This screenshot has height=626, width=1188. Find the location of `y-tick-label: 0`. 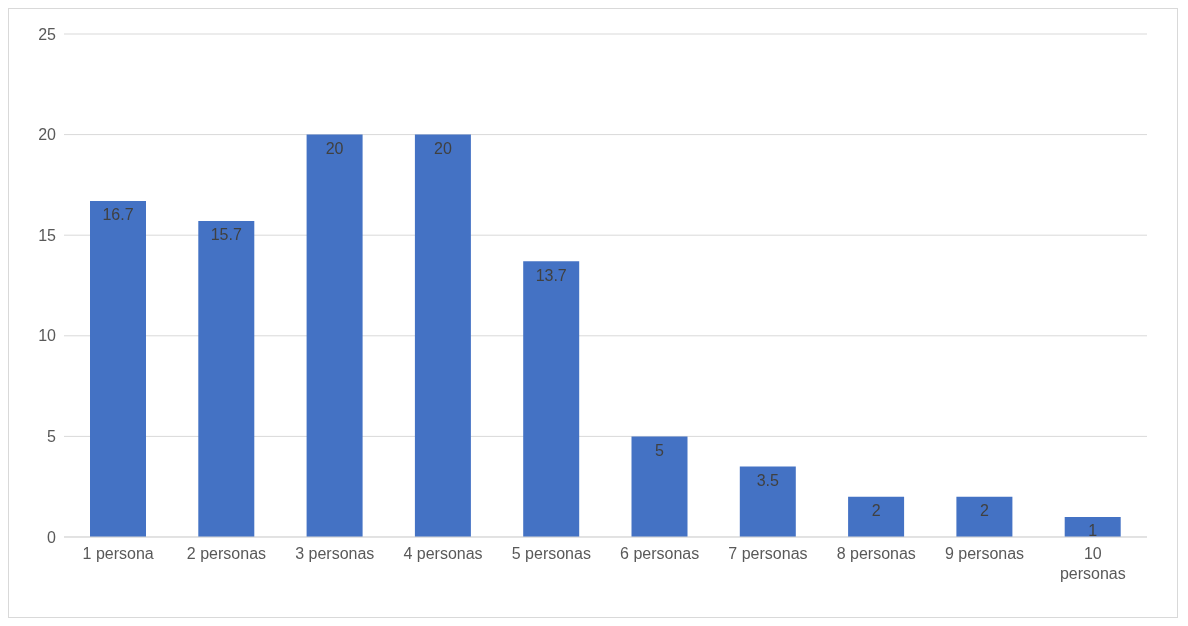

y-tick-label: 0 is located at coordinates (52, 537).